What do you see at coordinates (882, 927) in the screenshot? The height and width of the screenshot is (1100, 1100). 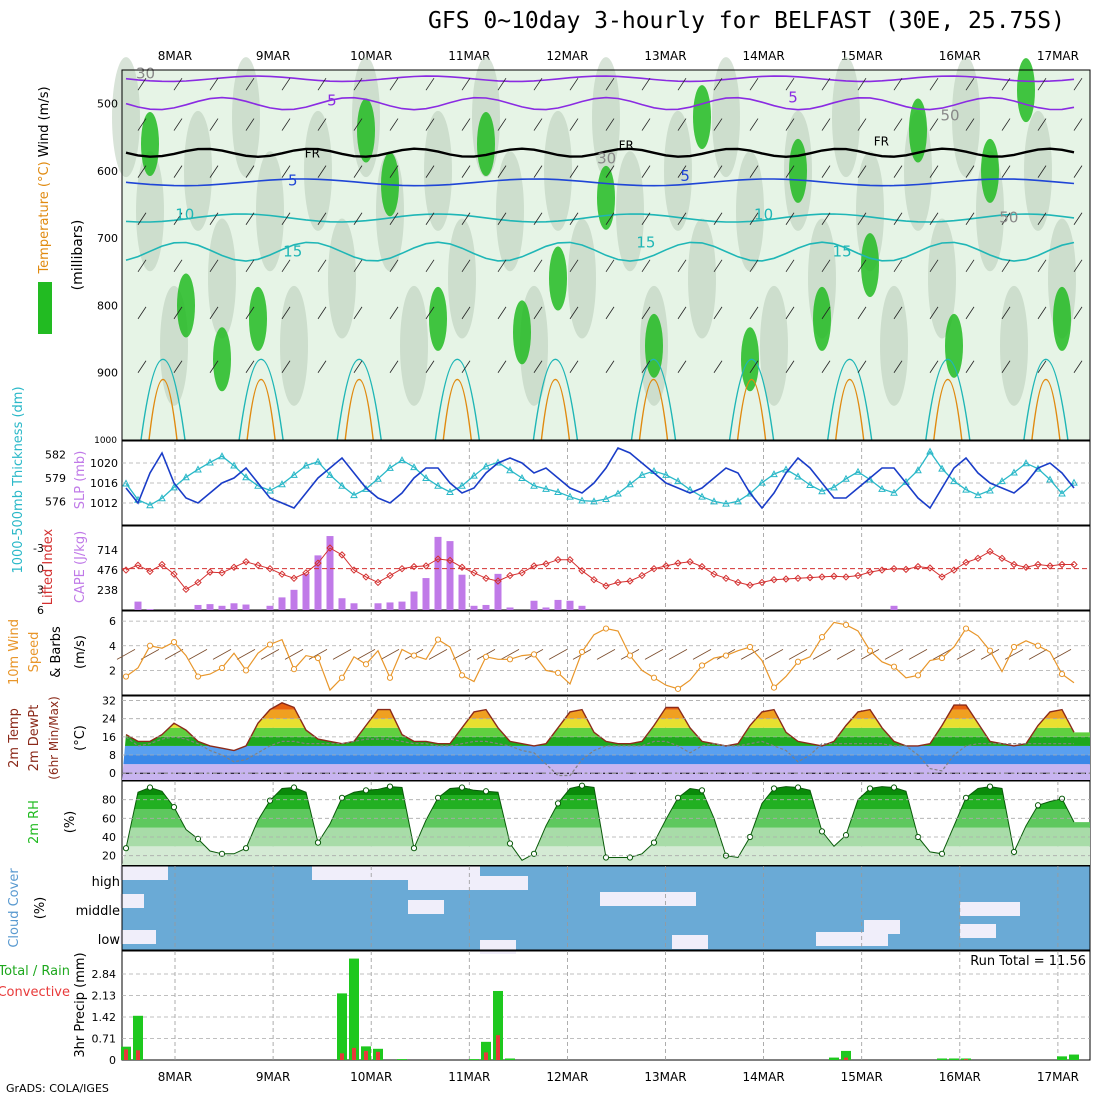 I see `cloud-clear-cell` at bounding box center [882, 927].